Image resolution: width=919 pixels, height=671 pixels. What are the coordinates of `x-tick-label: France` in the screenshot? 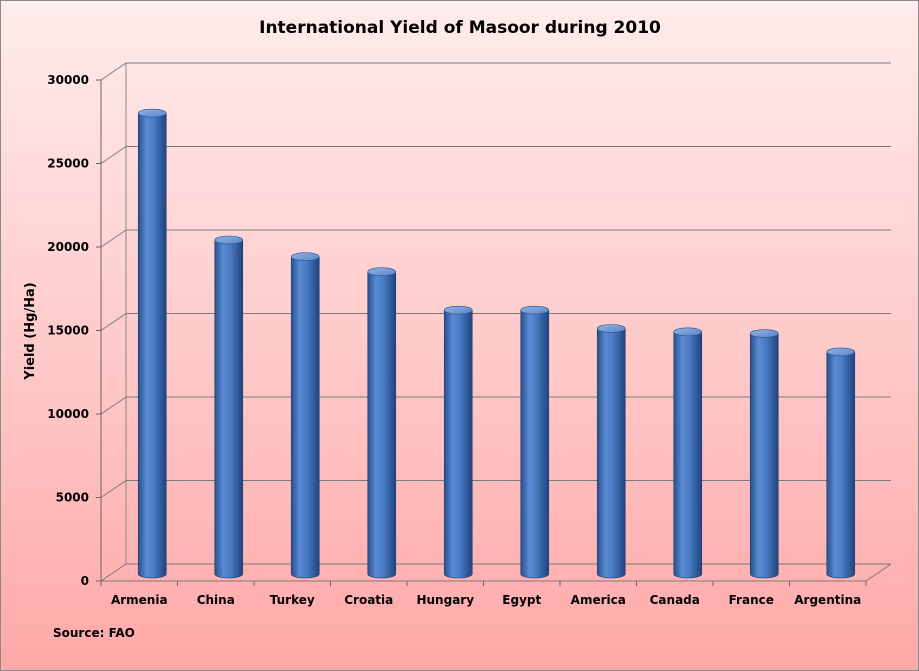 It's located at (751, 600).